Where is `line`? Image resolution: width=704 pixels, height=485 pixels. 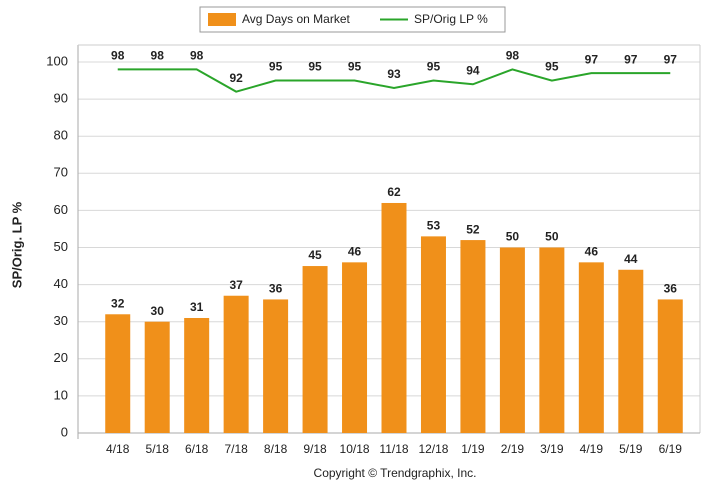 line is located at coordinates (394, 80).